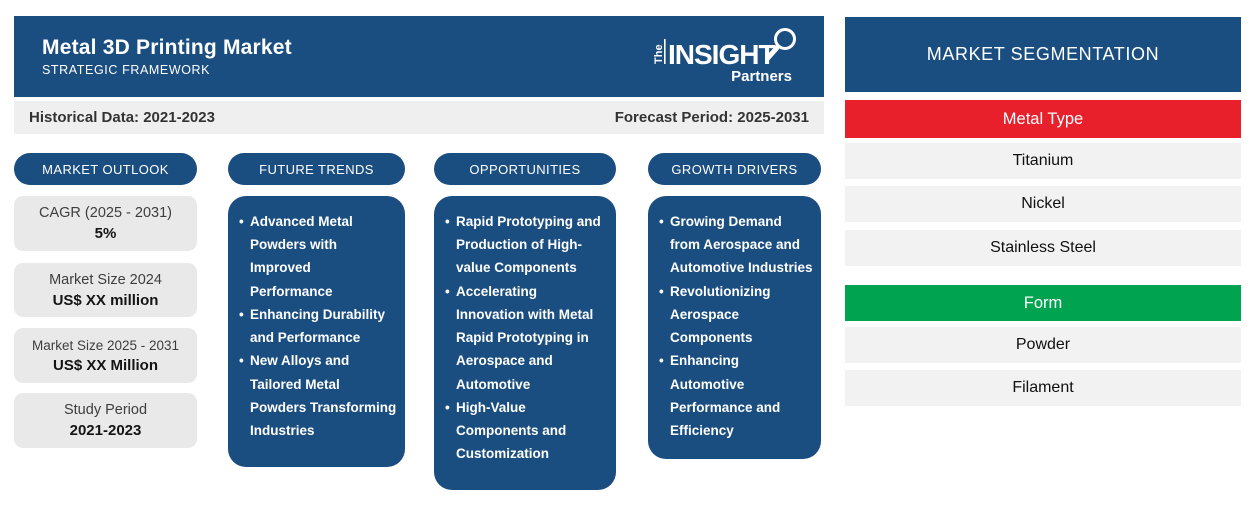  I want to click on logo-insight-text: INSIGHT, so click(721, 54).